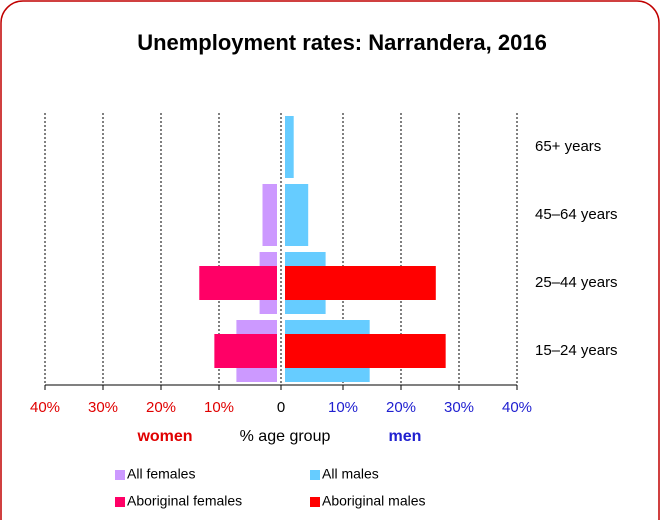 The image size is (660, 520). Describe the element at coordinates (374, 501) in the screenshot. I see `legend-label: Aboriginal males` at that location.